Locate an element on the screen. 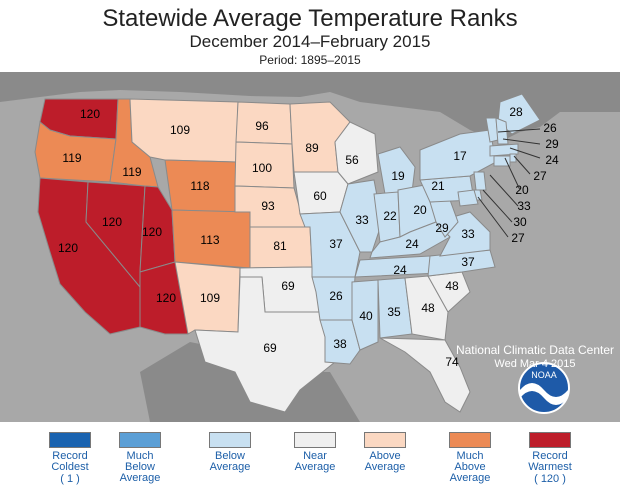 The image size is (620, 494). legend-label-line: Warmest is located at coordinates (550, 467).